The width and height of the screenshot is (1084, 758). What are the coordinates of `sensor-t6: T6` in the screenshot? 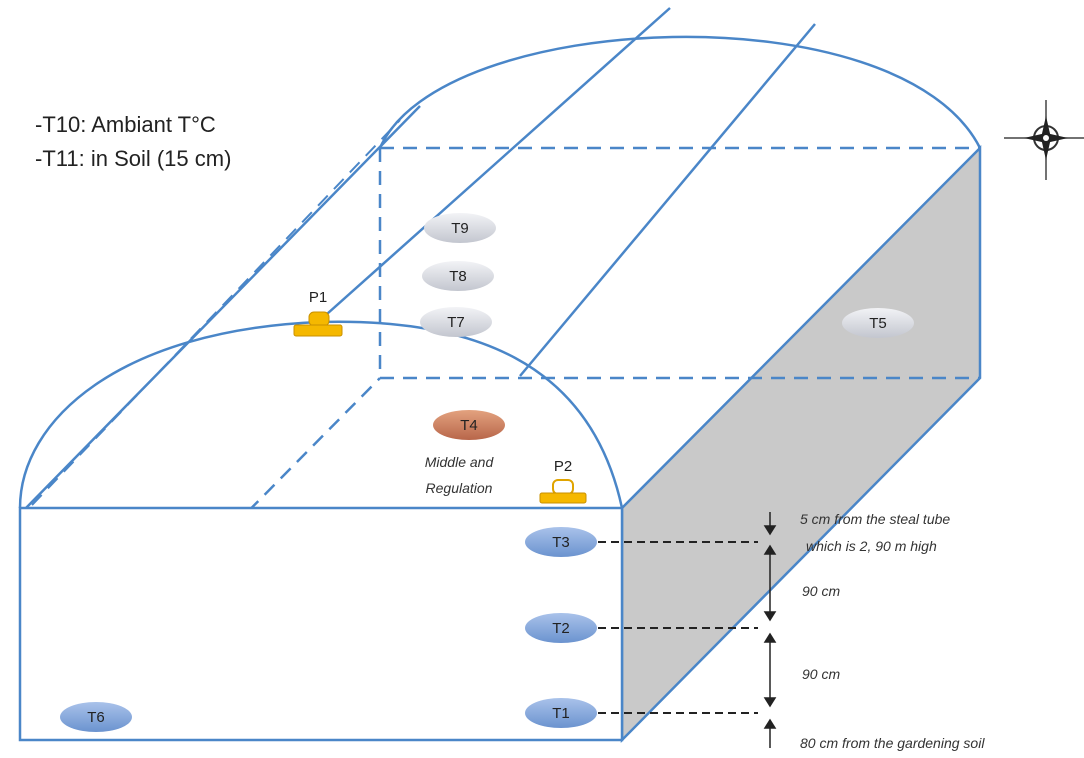 It's located at (96, 717).